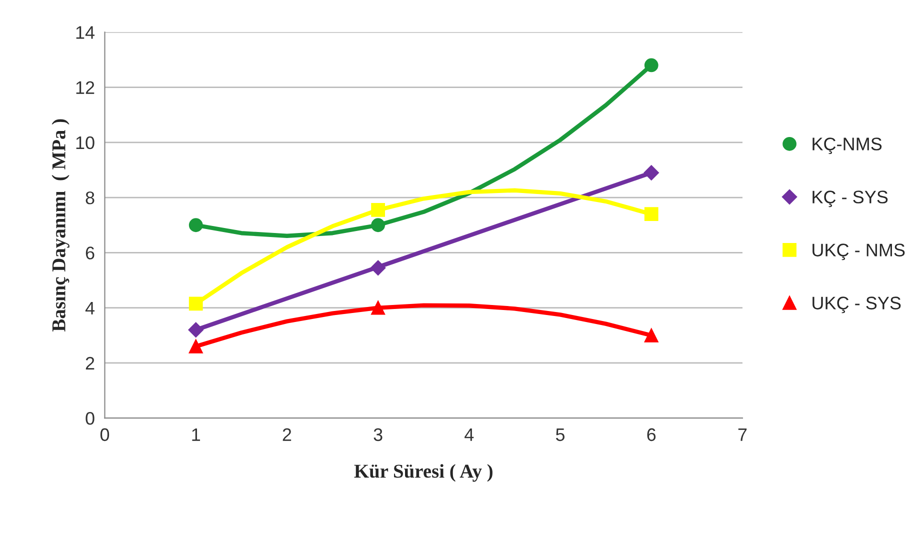  I want to click on x-axis-title: Kür Süresi ( Ay ), so click(423, 473).